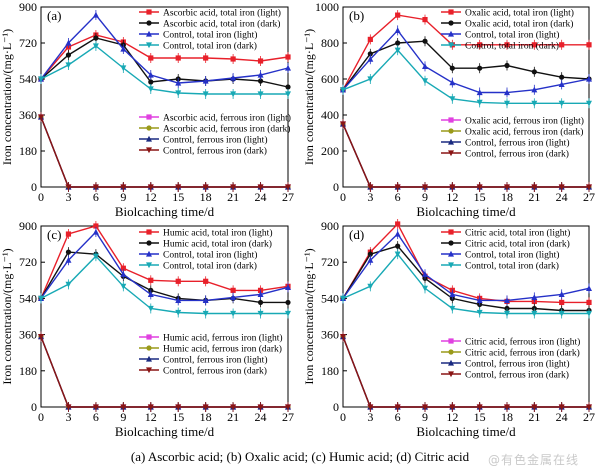 This screenshot has width=600, height=473. What do you see at coordinates (517, 375) in the screenshot?
I see `legend-entry: Control, ferrous iron (dark)` at bounding box center [517, 375].